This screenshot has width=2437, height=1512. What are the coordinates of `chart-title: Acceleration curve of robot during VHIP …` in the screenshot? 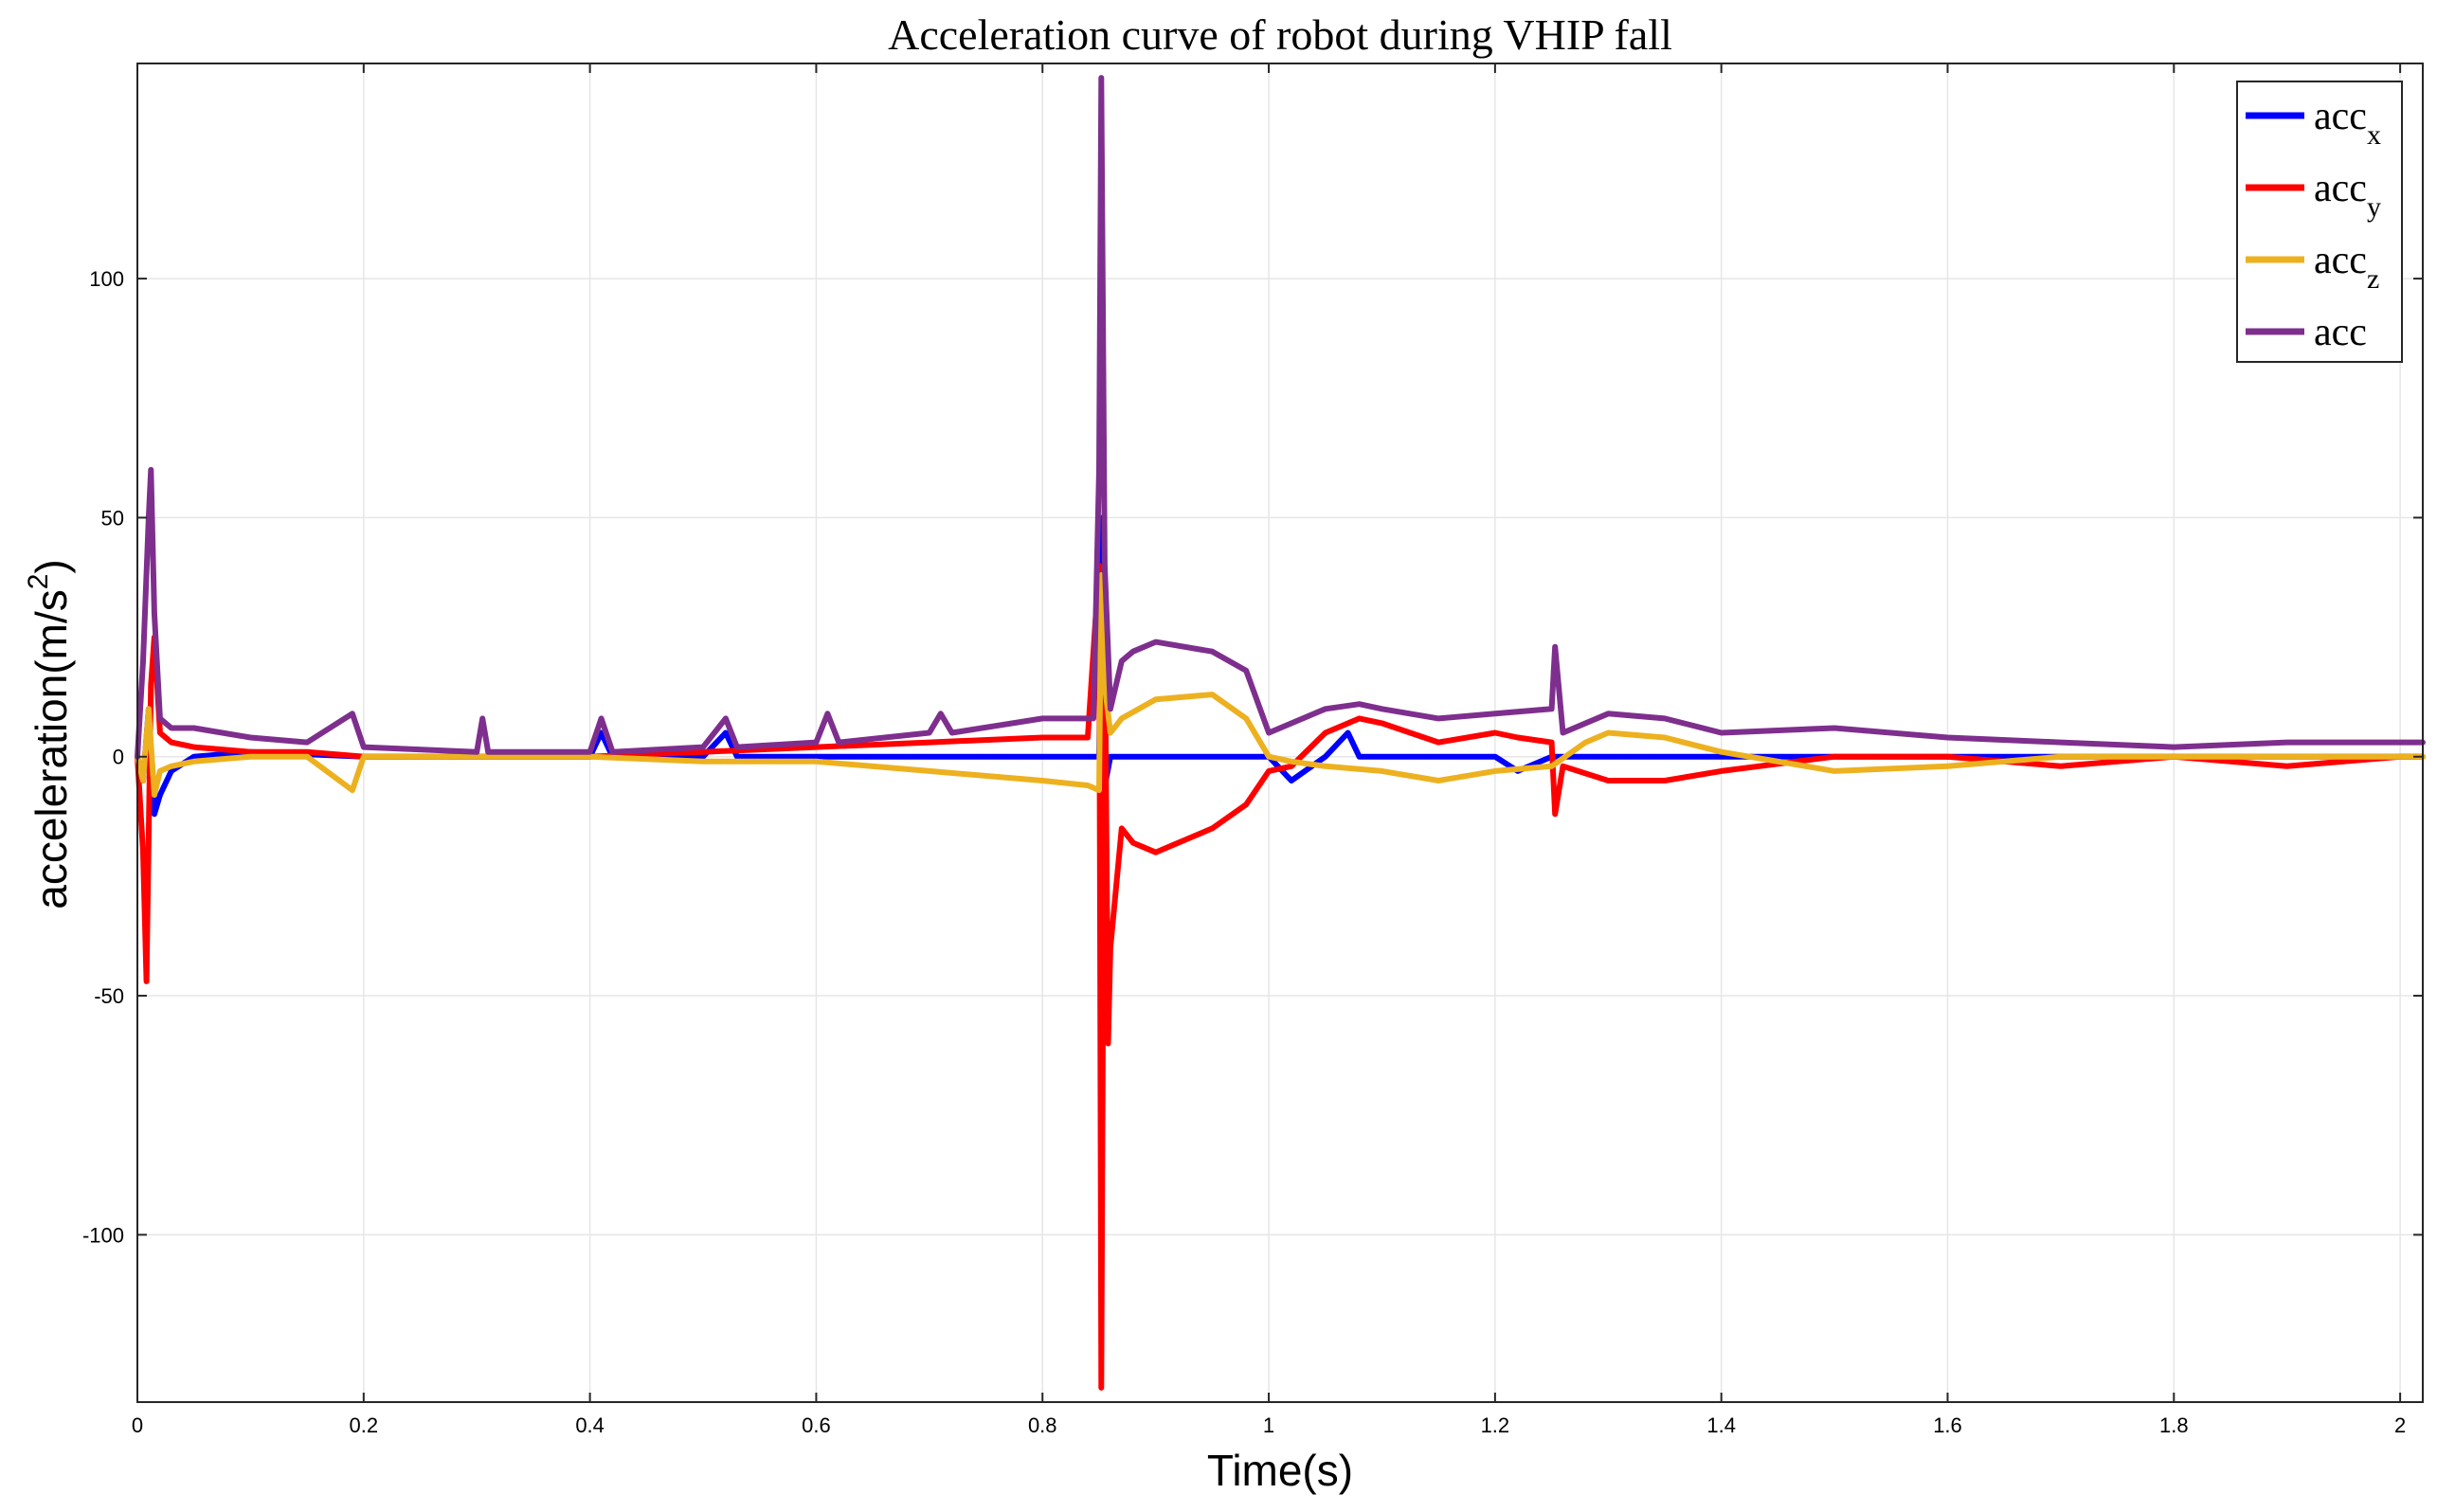 It's located at (1280, 34).